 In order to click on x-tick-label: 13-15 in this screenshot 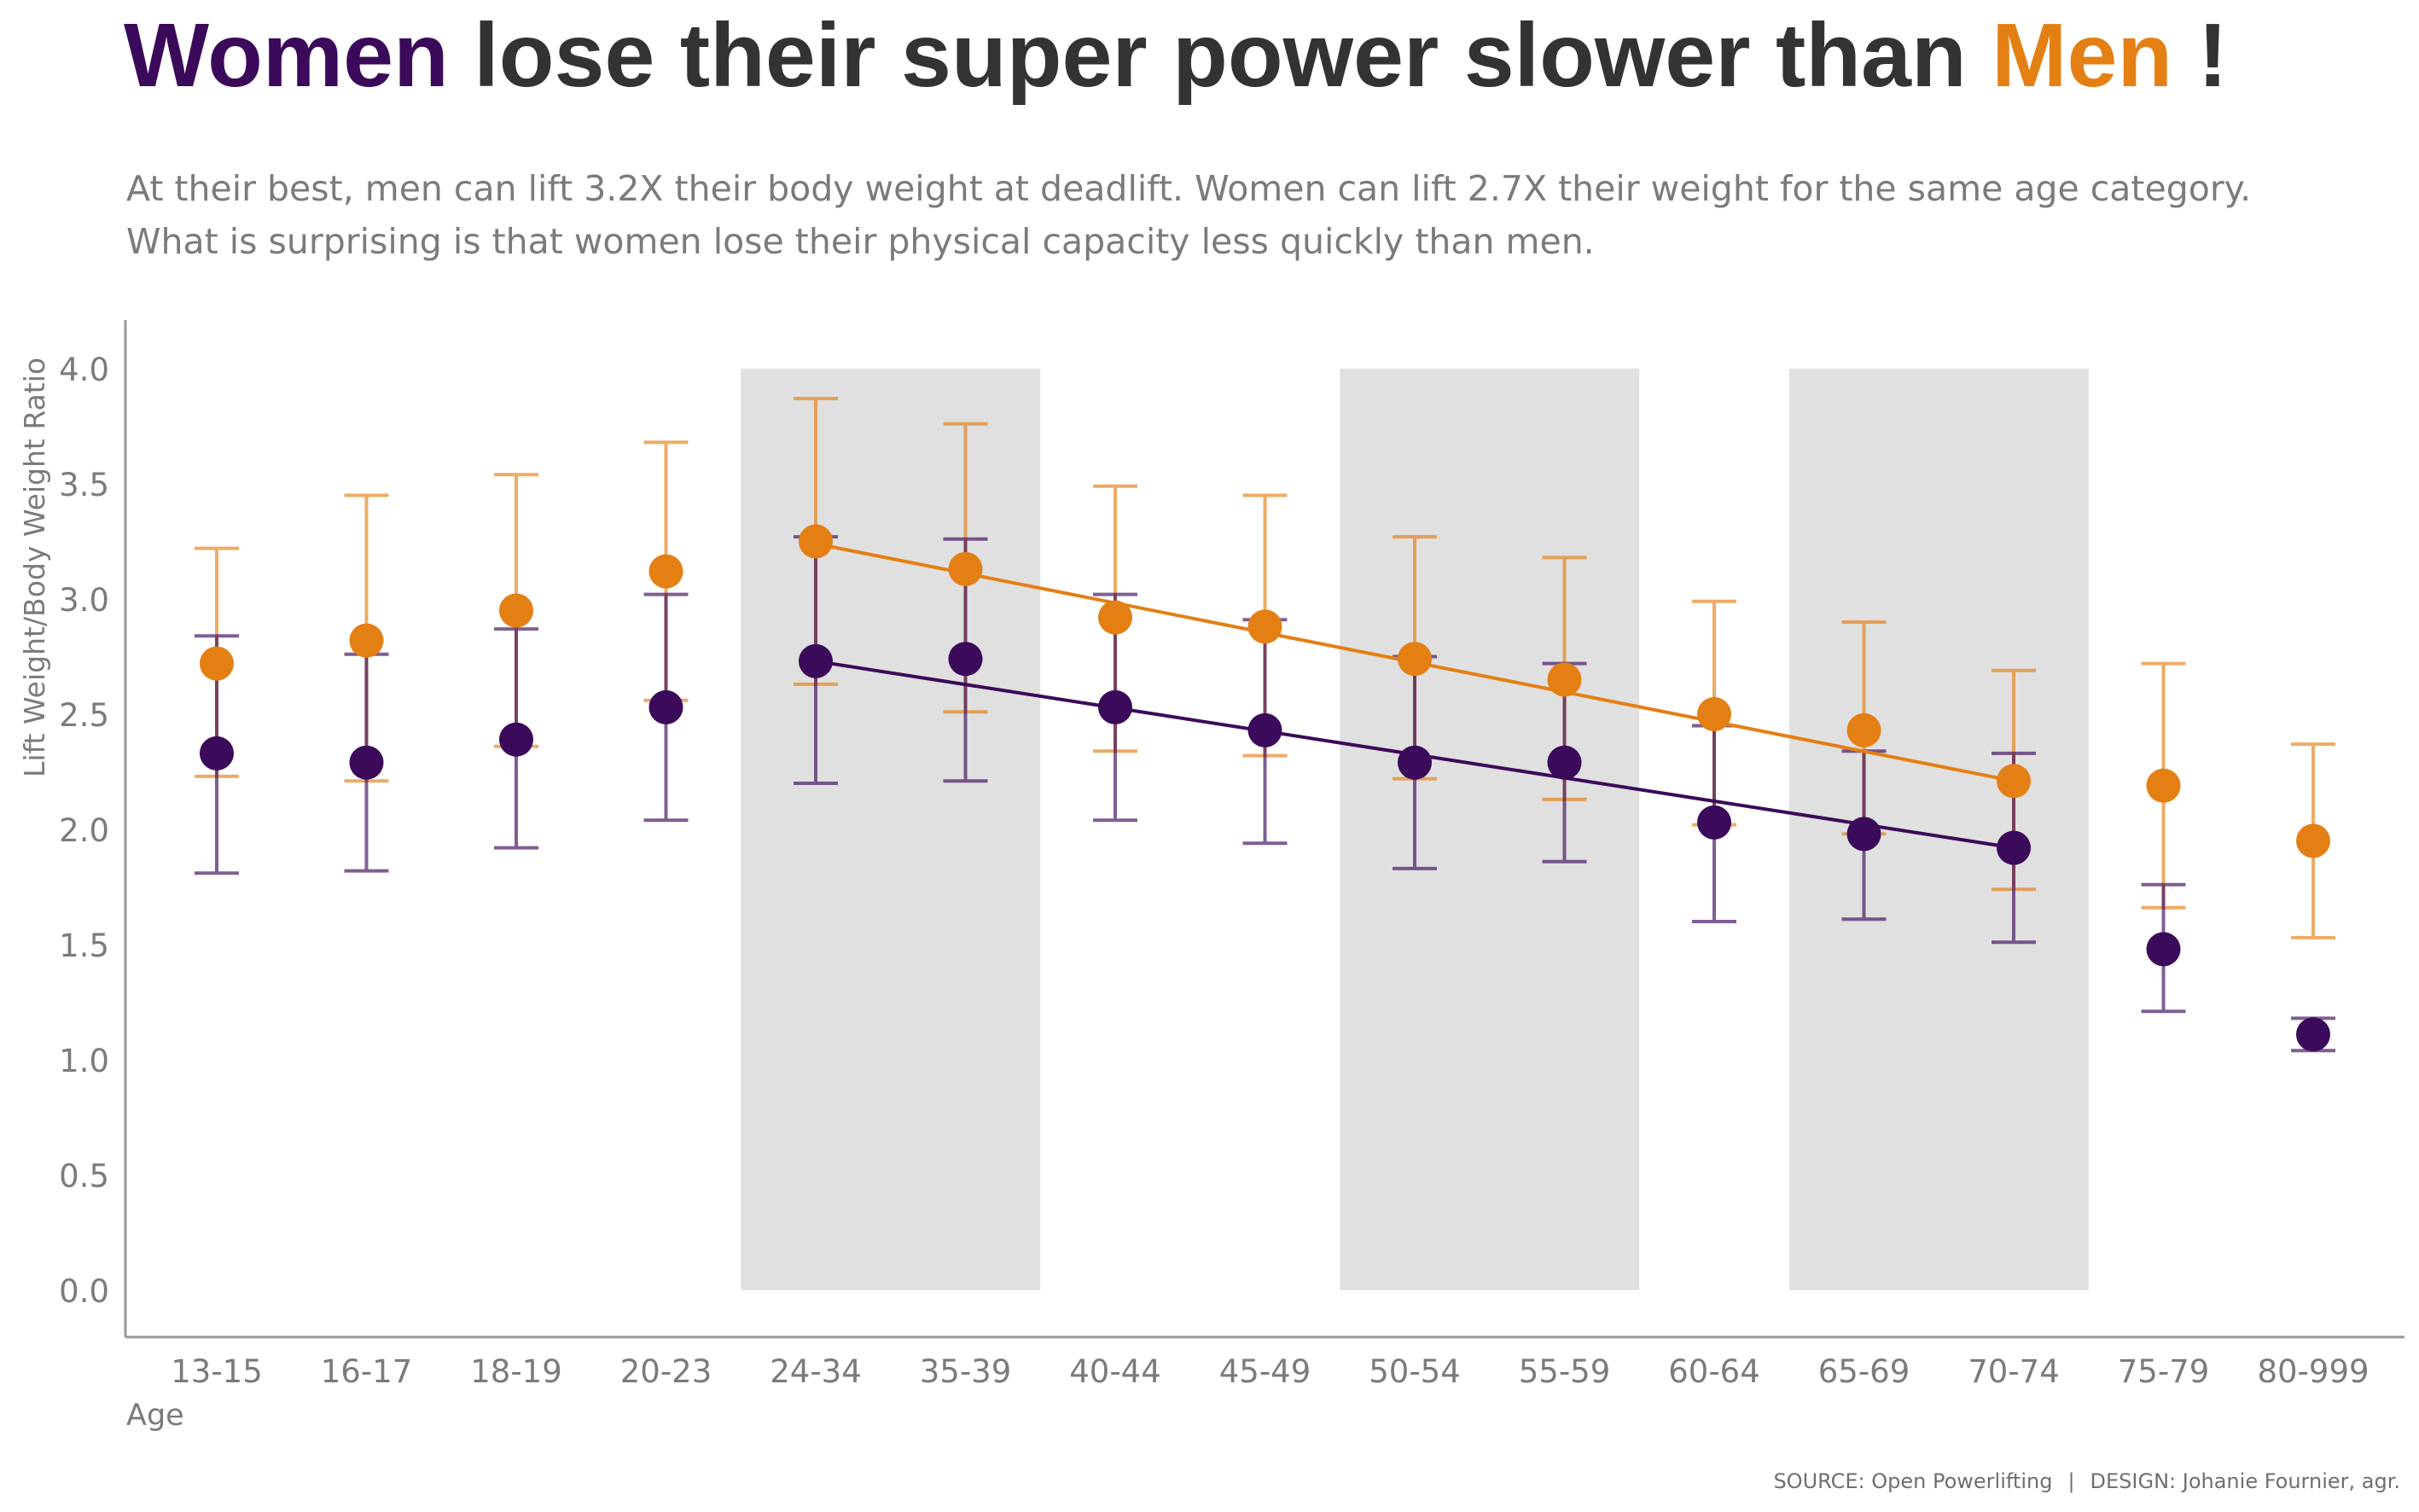, I will do `click(217, 1371)`.